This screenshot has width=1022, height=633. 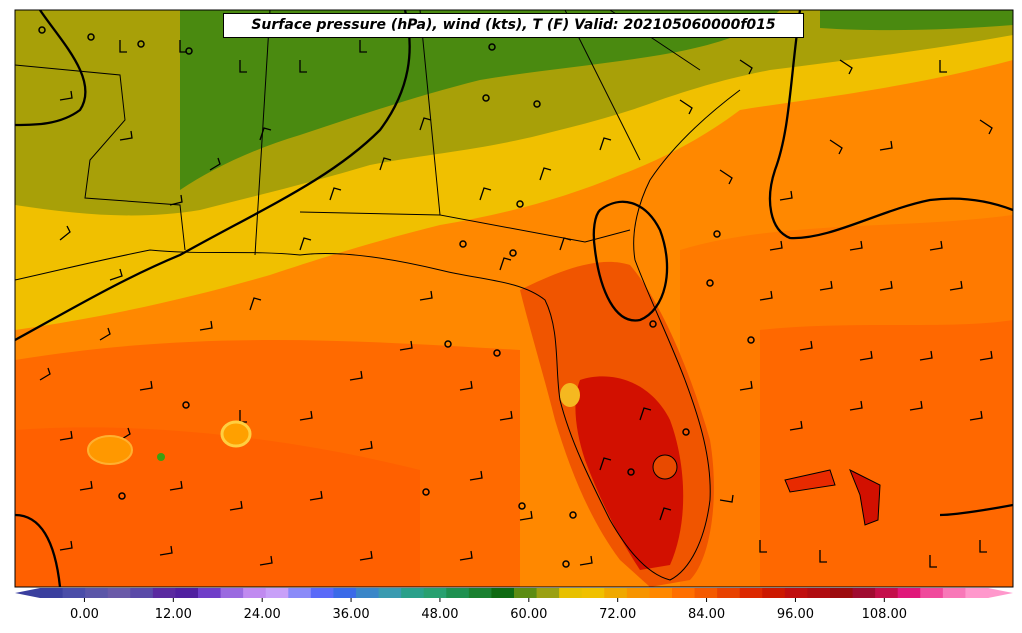 I want to click on colorbar-tick-label: 96.00, so click(x=795, y=614).